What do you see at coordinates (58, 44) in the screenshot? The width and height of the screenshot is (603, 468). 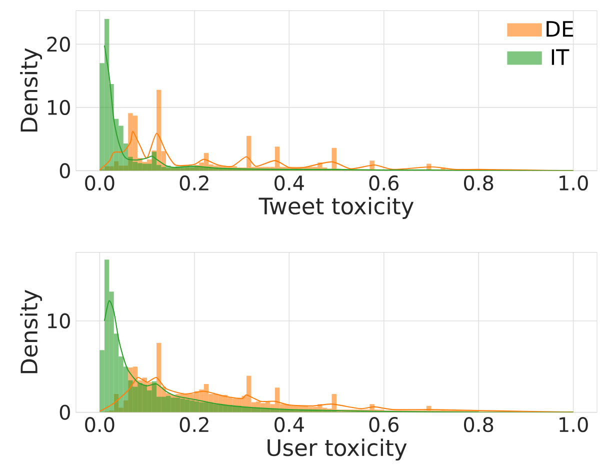 I see `y-tick-label: 20` at bounding box center [58, 44].